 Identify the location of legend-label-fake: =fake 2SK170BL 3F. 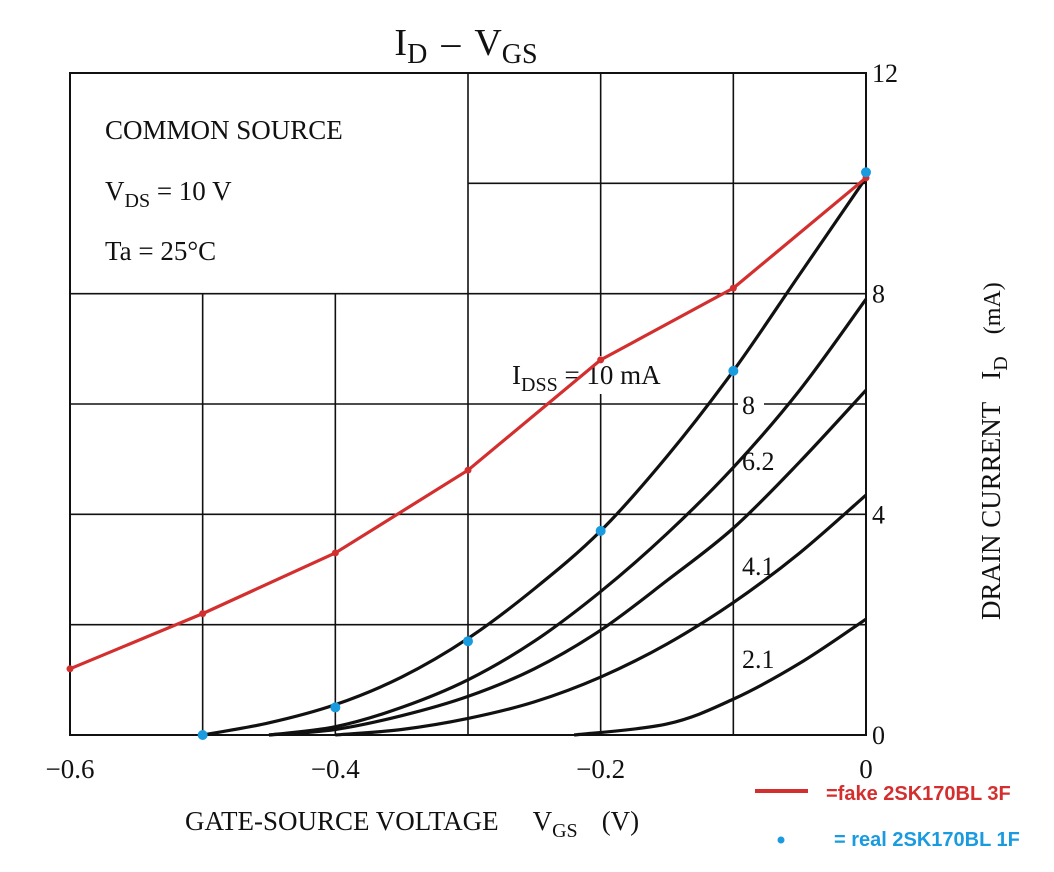
(918, 794).